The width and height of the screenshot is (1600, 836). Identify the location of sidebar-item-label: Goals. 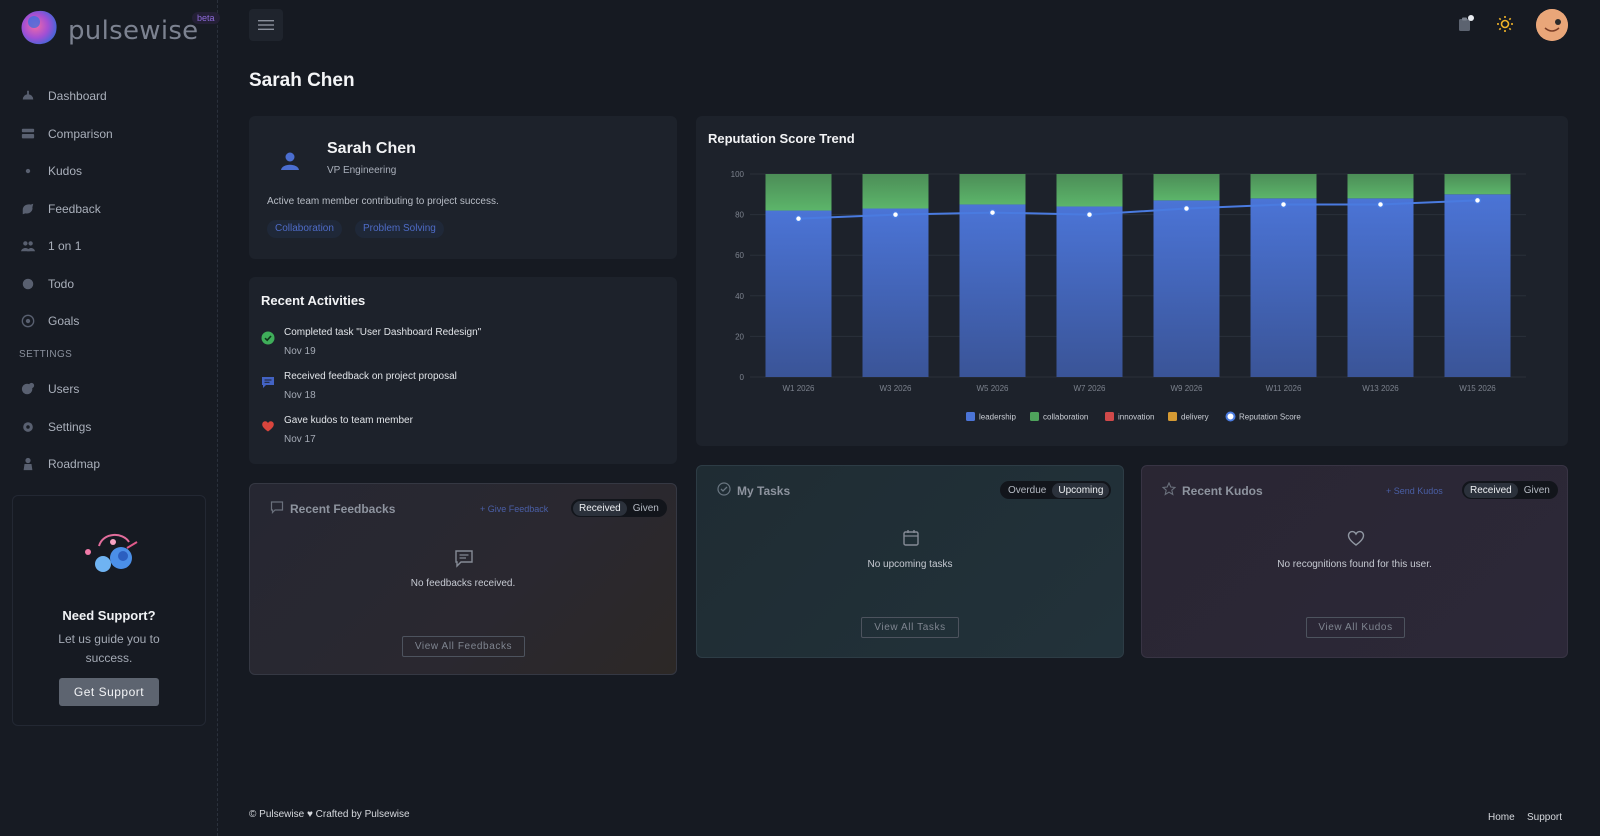
(64, 321).